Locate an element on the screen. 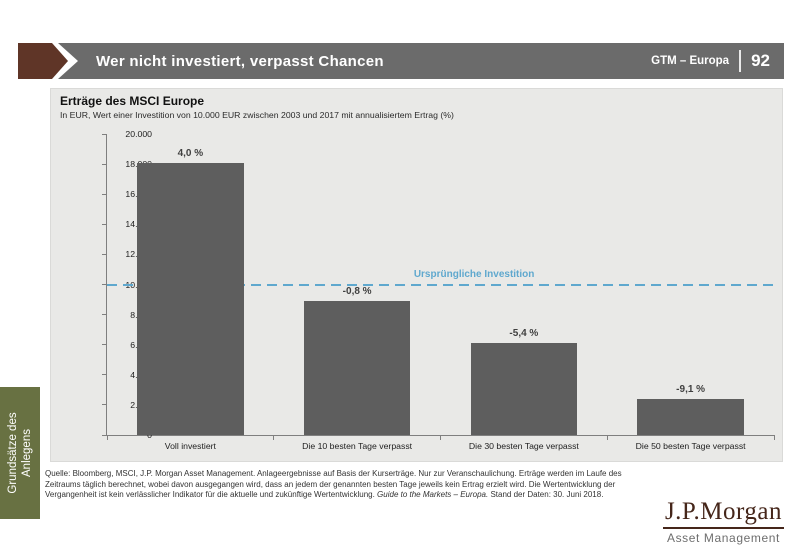  asset-management-label: Asset Management is located at coordinates (723, 538).